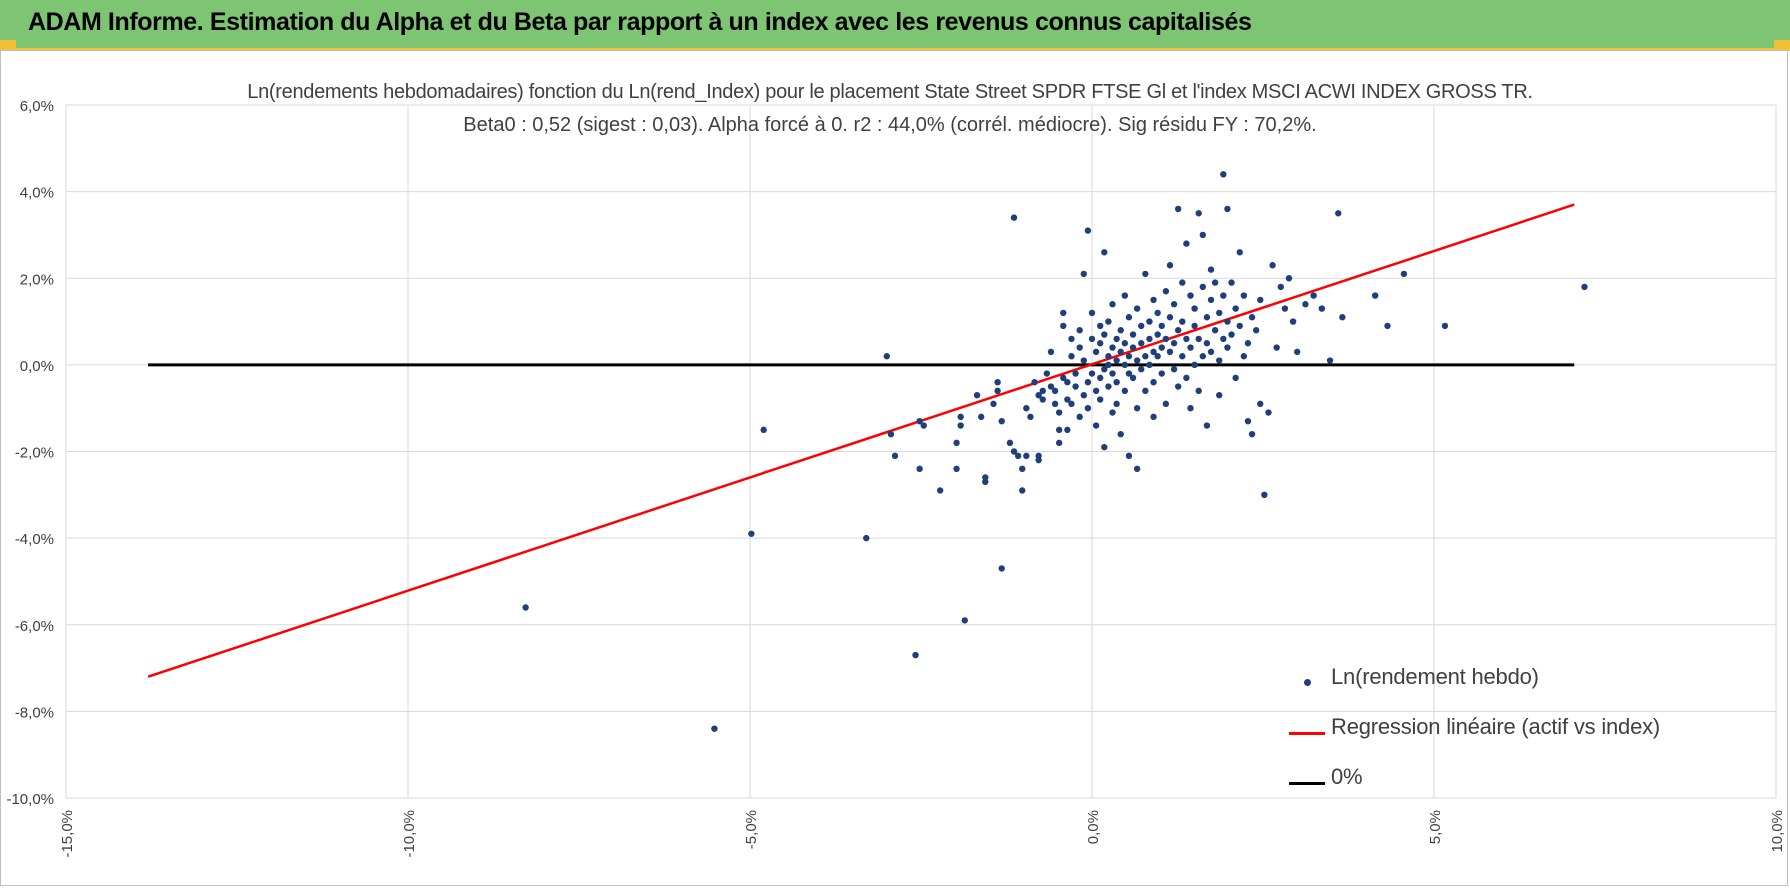 The image size is (1790, 888). What do you see at coordinates (922, 834) in the screenshot?
I see `x-axis-tick-labels: -15,0% -10,0% -5,0% 0,0% 5,0% 10,0%` at bounding box center [922, 834].